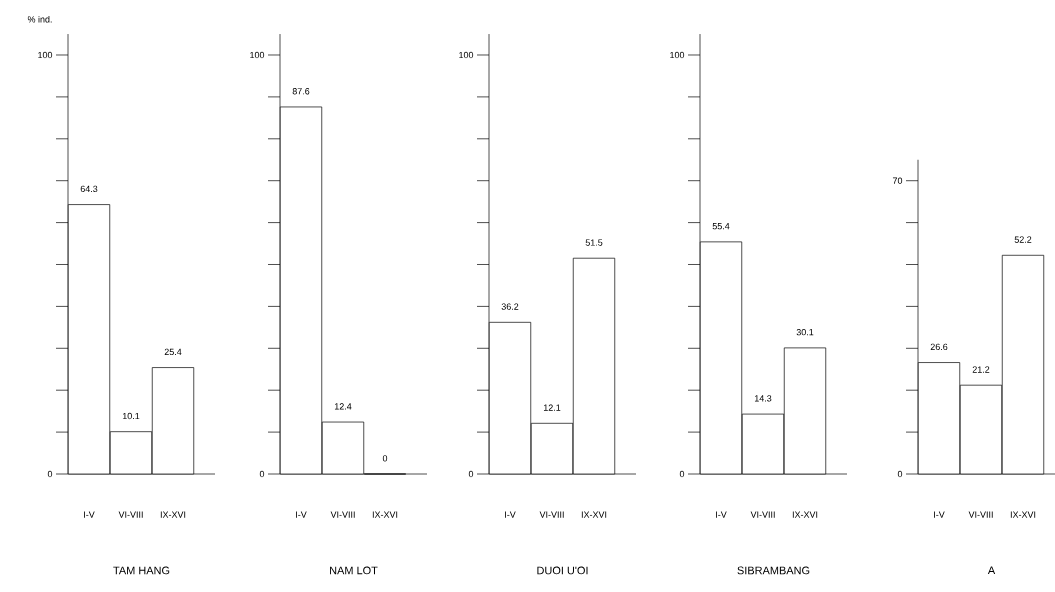  I want to click on data-label: 12.4, so click(343, 406).